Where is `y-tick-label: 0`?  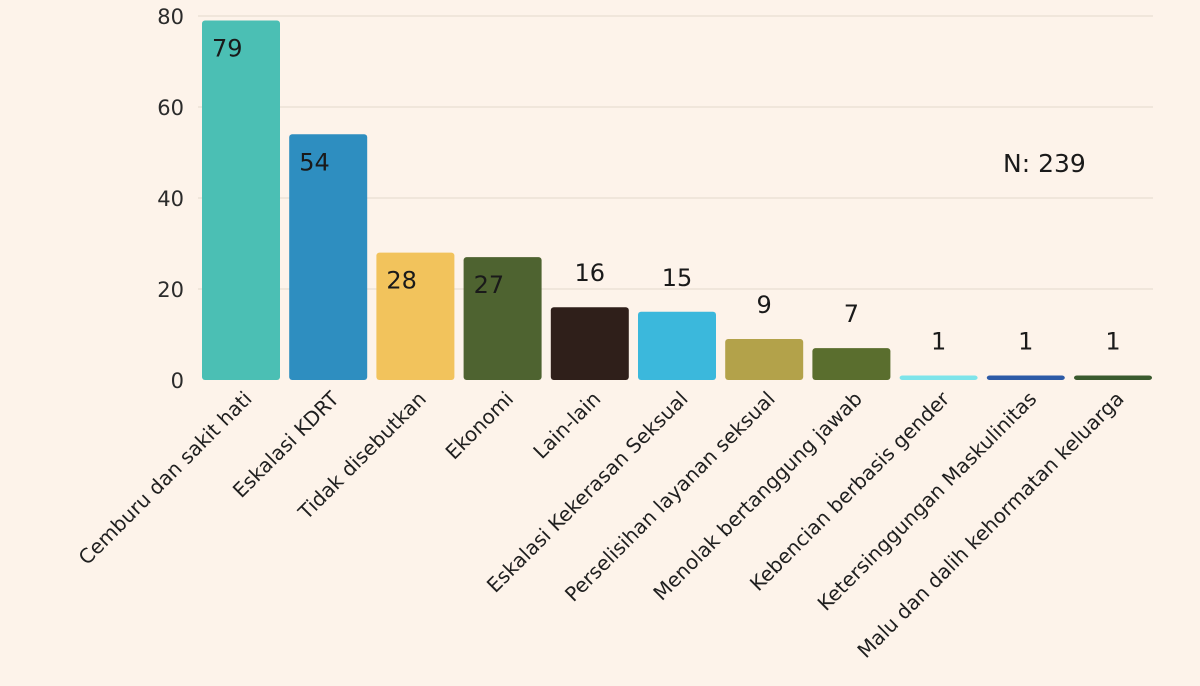
y-tick-label: 0 is located at coordinates (177, 381).